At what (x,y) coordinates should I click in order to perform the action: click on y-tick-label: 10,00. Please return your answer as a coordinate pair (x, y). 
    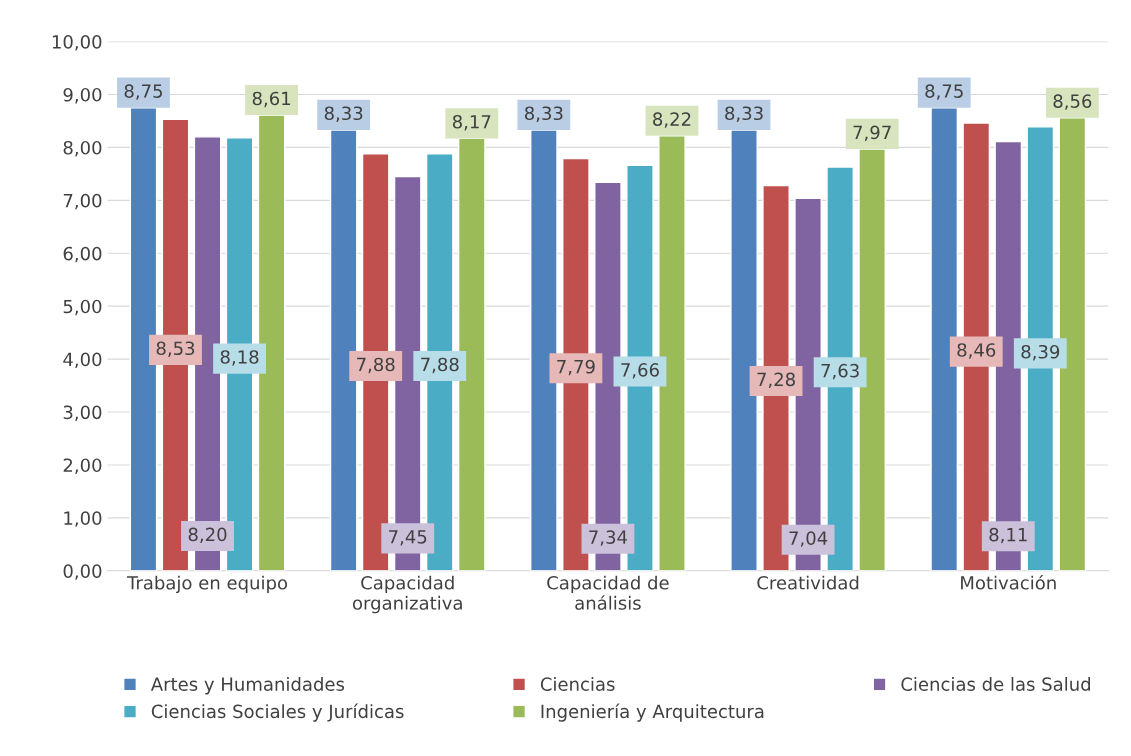
    Looking at the image, I should click on (77, 43).